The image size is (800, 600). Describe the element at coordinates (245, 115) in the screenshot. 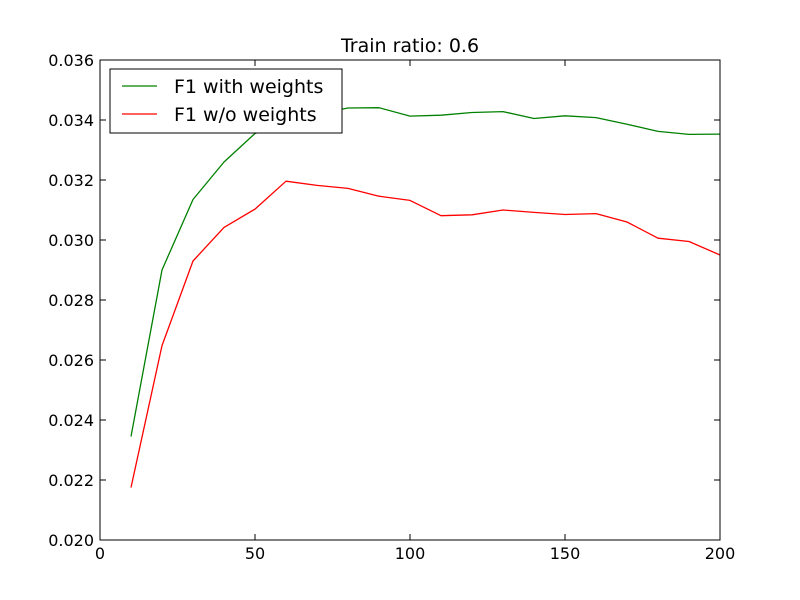

I see `legend-label-f1-wo-weights: F1 w/o weights` at that location.